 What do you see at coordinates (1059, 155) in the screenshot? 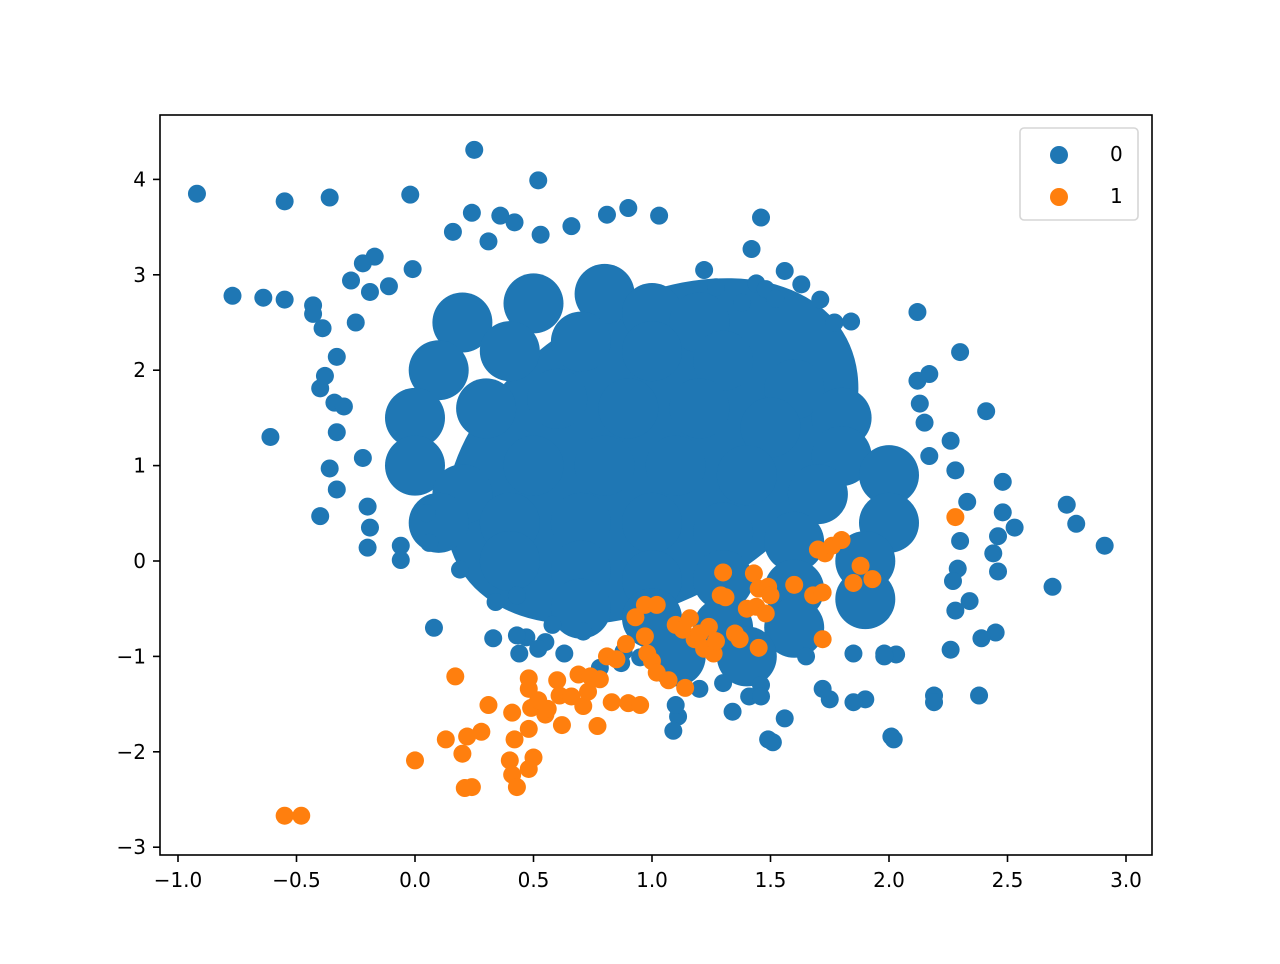
I see `legend-marker-0-icon` at bounding box center [1059, 155].